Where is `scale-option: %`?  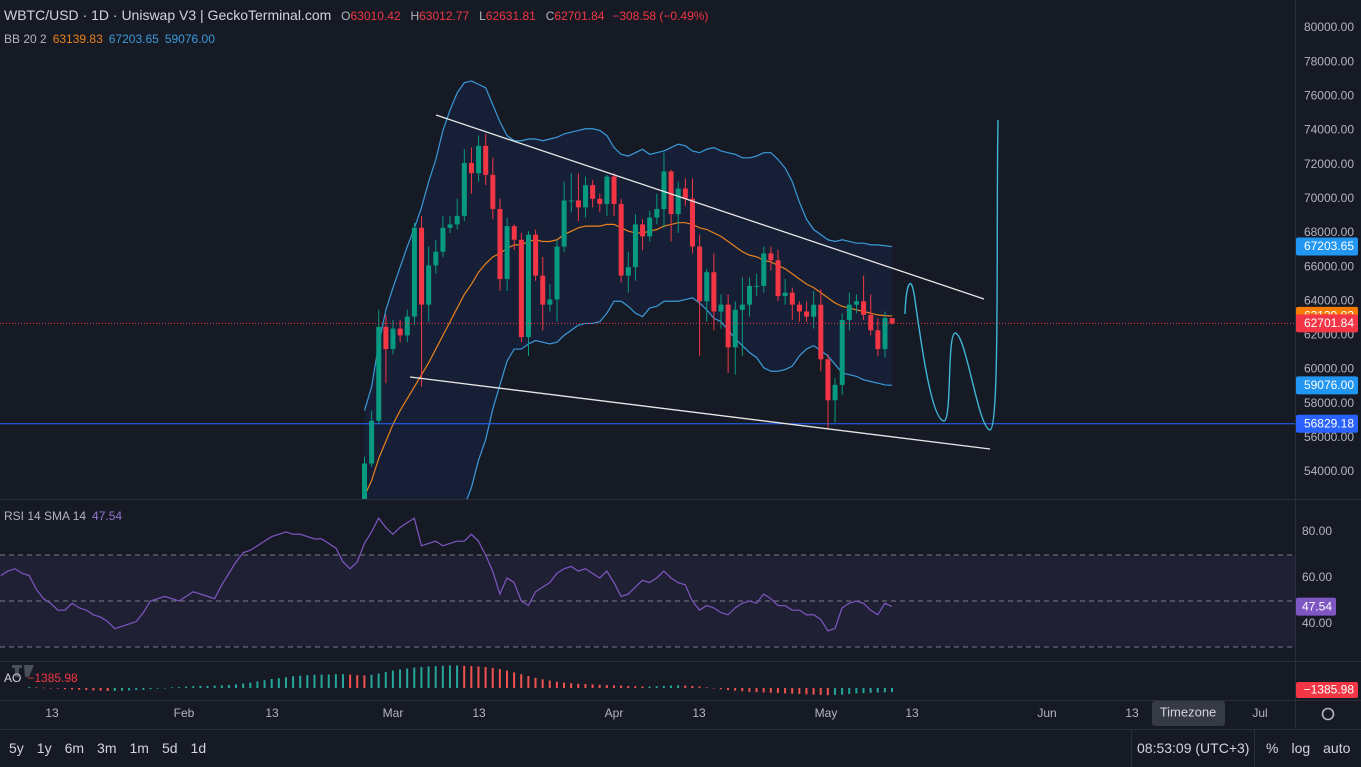
scale-option: % is located at coordinates (1272, 748).